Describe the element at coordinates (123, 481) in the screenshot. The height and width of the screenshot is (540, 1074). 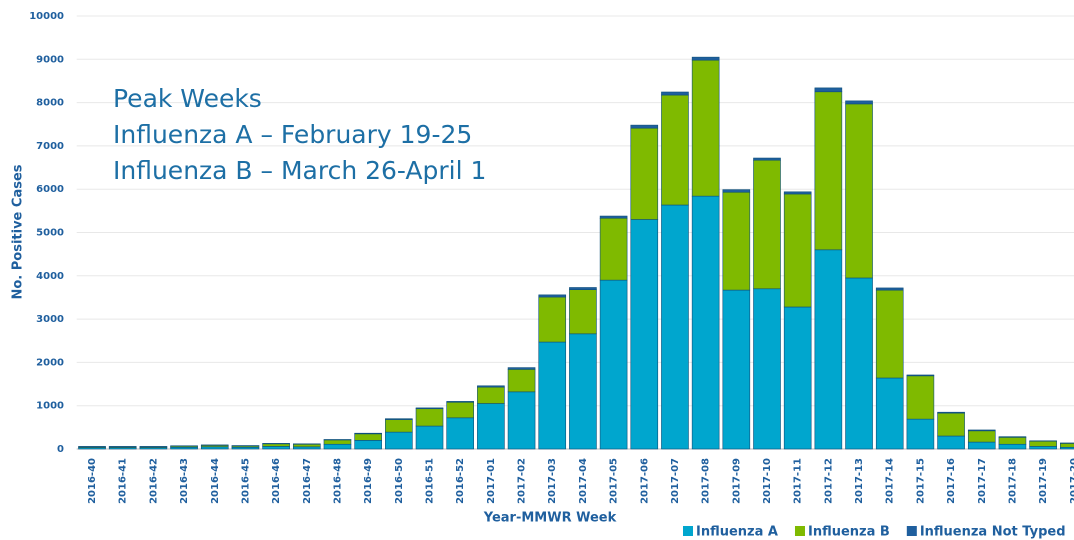
I see `x-tick-label: 2016-41` at that location.